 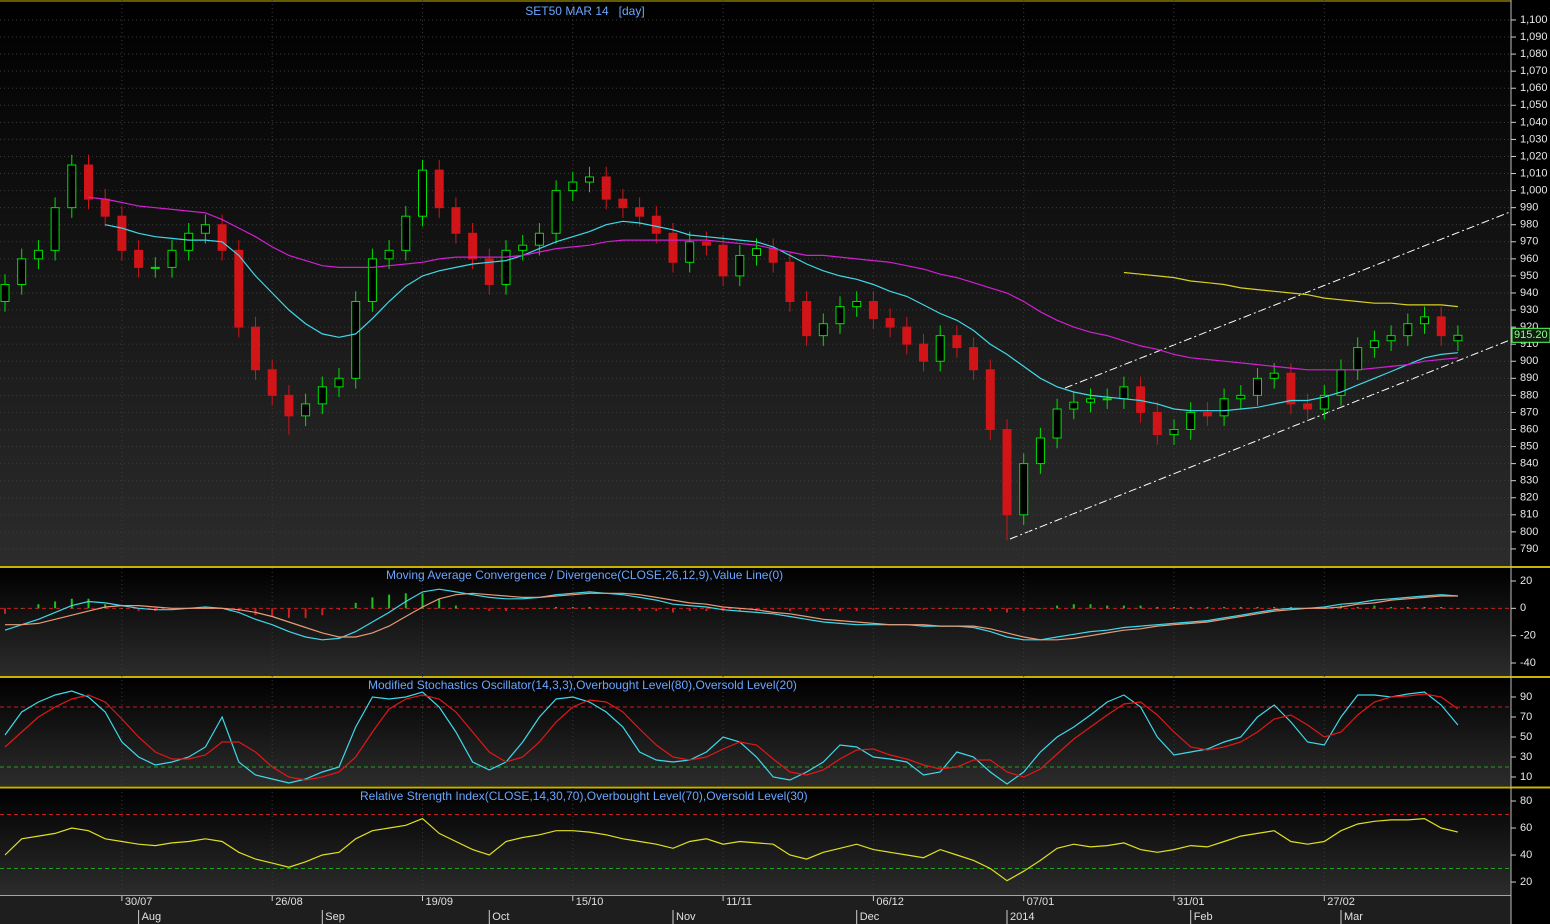 I want to click on y-tick-label: 790, so click(x=1529, y=549).